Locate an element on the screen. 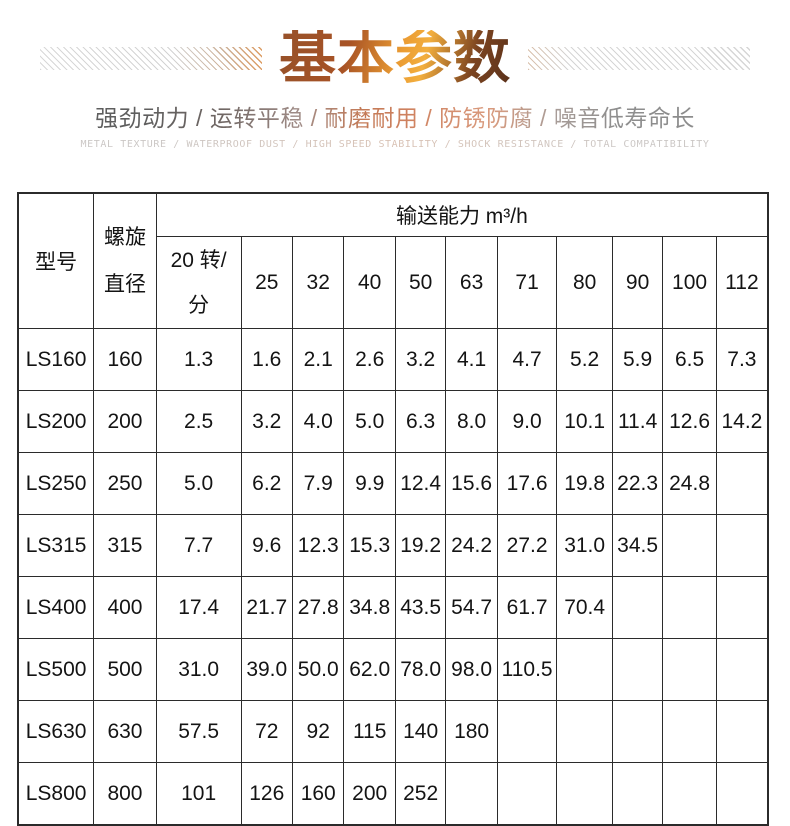  model-cell: LS630 is located at coordinates (56, 731).